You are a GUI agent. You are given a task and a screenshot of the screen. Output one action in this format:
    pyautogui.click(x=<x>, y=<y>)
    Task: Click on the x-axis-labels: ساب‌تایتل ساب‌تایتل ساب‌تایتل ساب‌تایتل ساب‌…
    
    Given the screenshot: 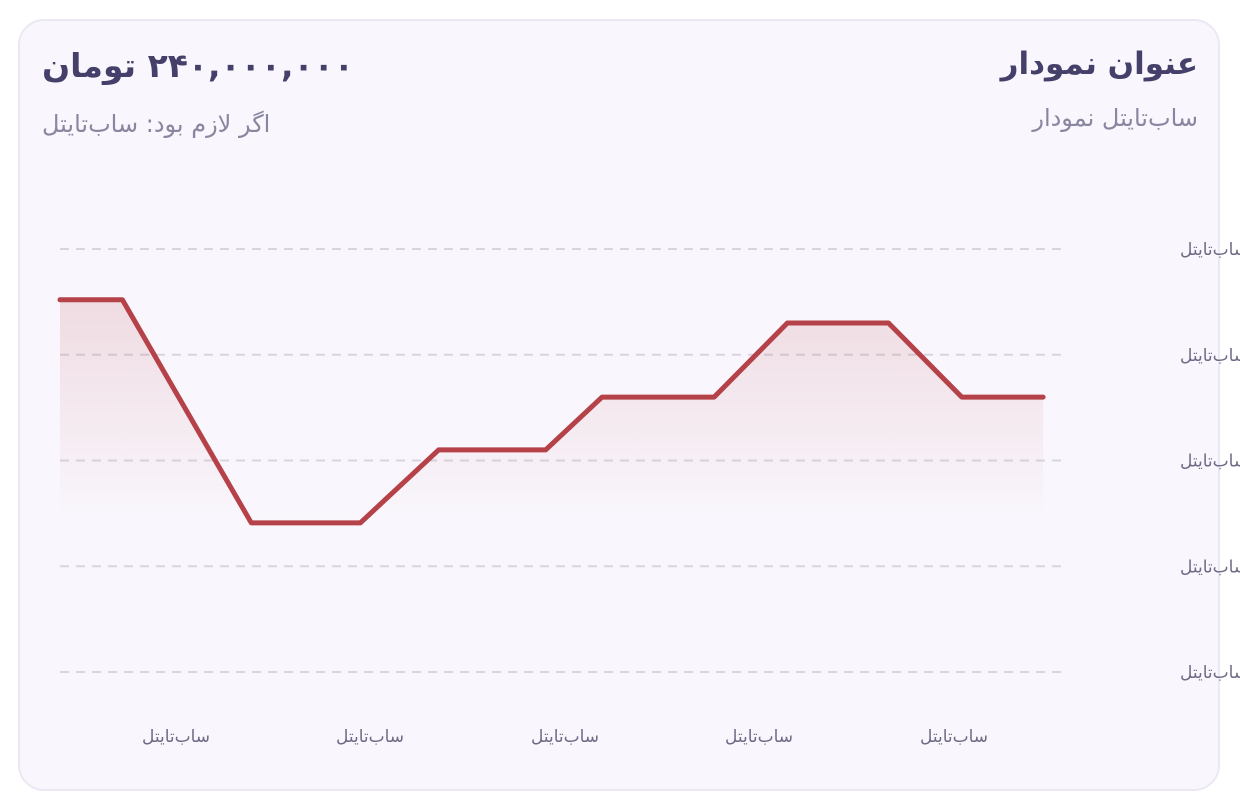 What is the action you would take?
    pyautogui.click(x=565, y=737)
    